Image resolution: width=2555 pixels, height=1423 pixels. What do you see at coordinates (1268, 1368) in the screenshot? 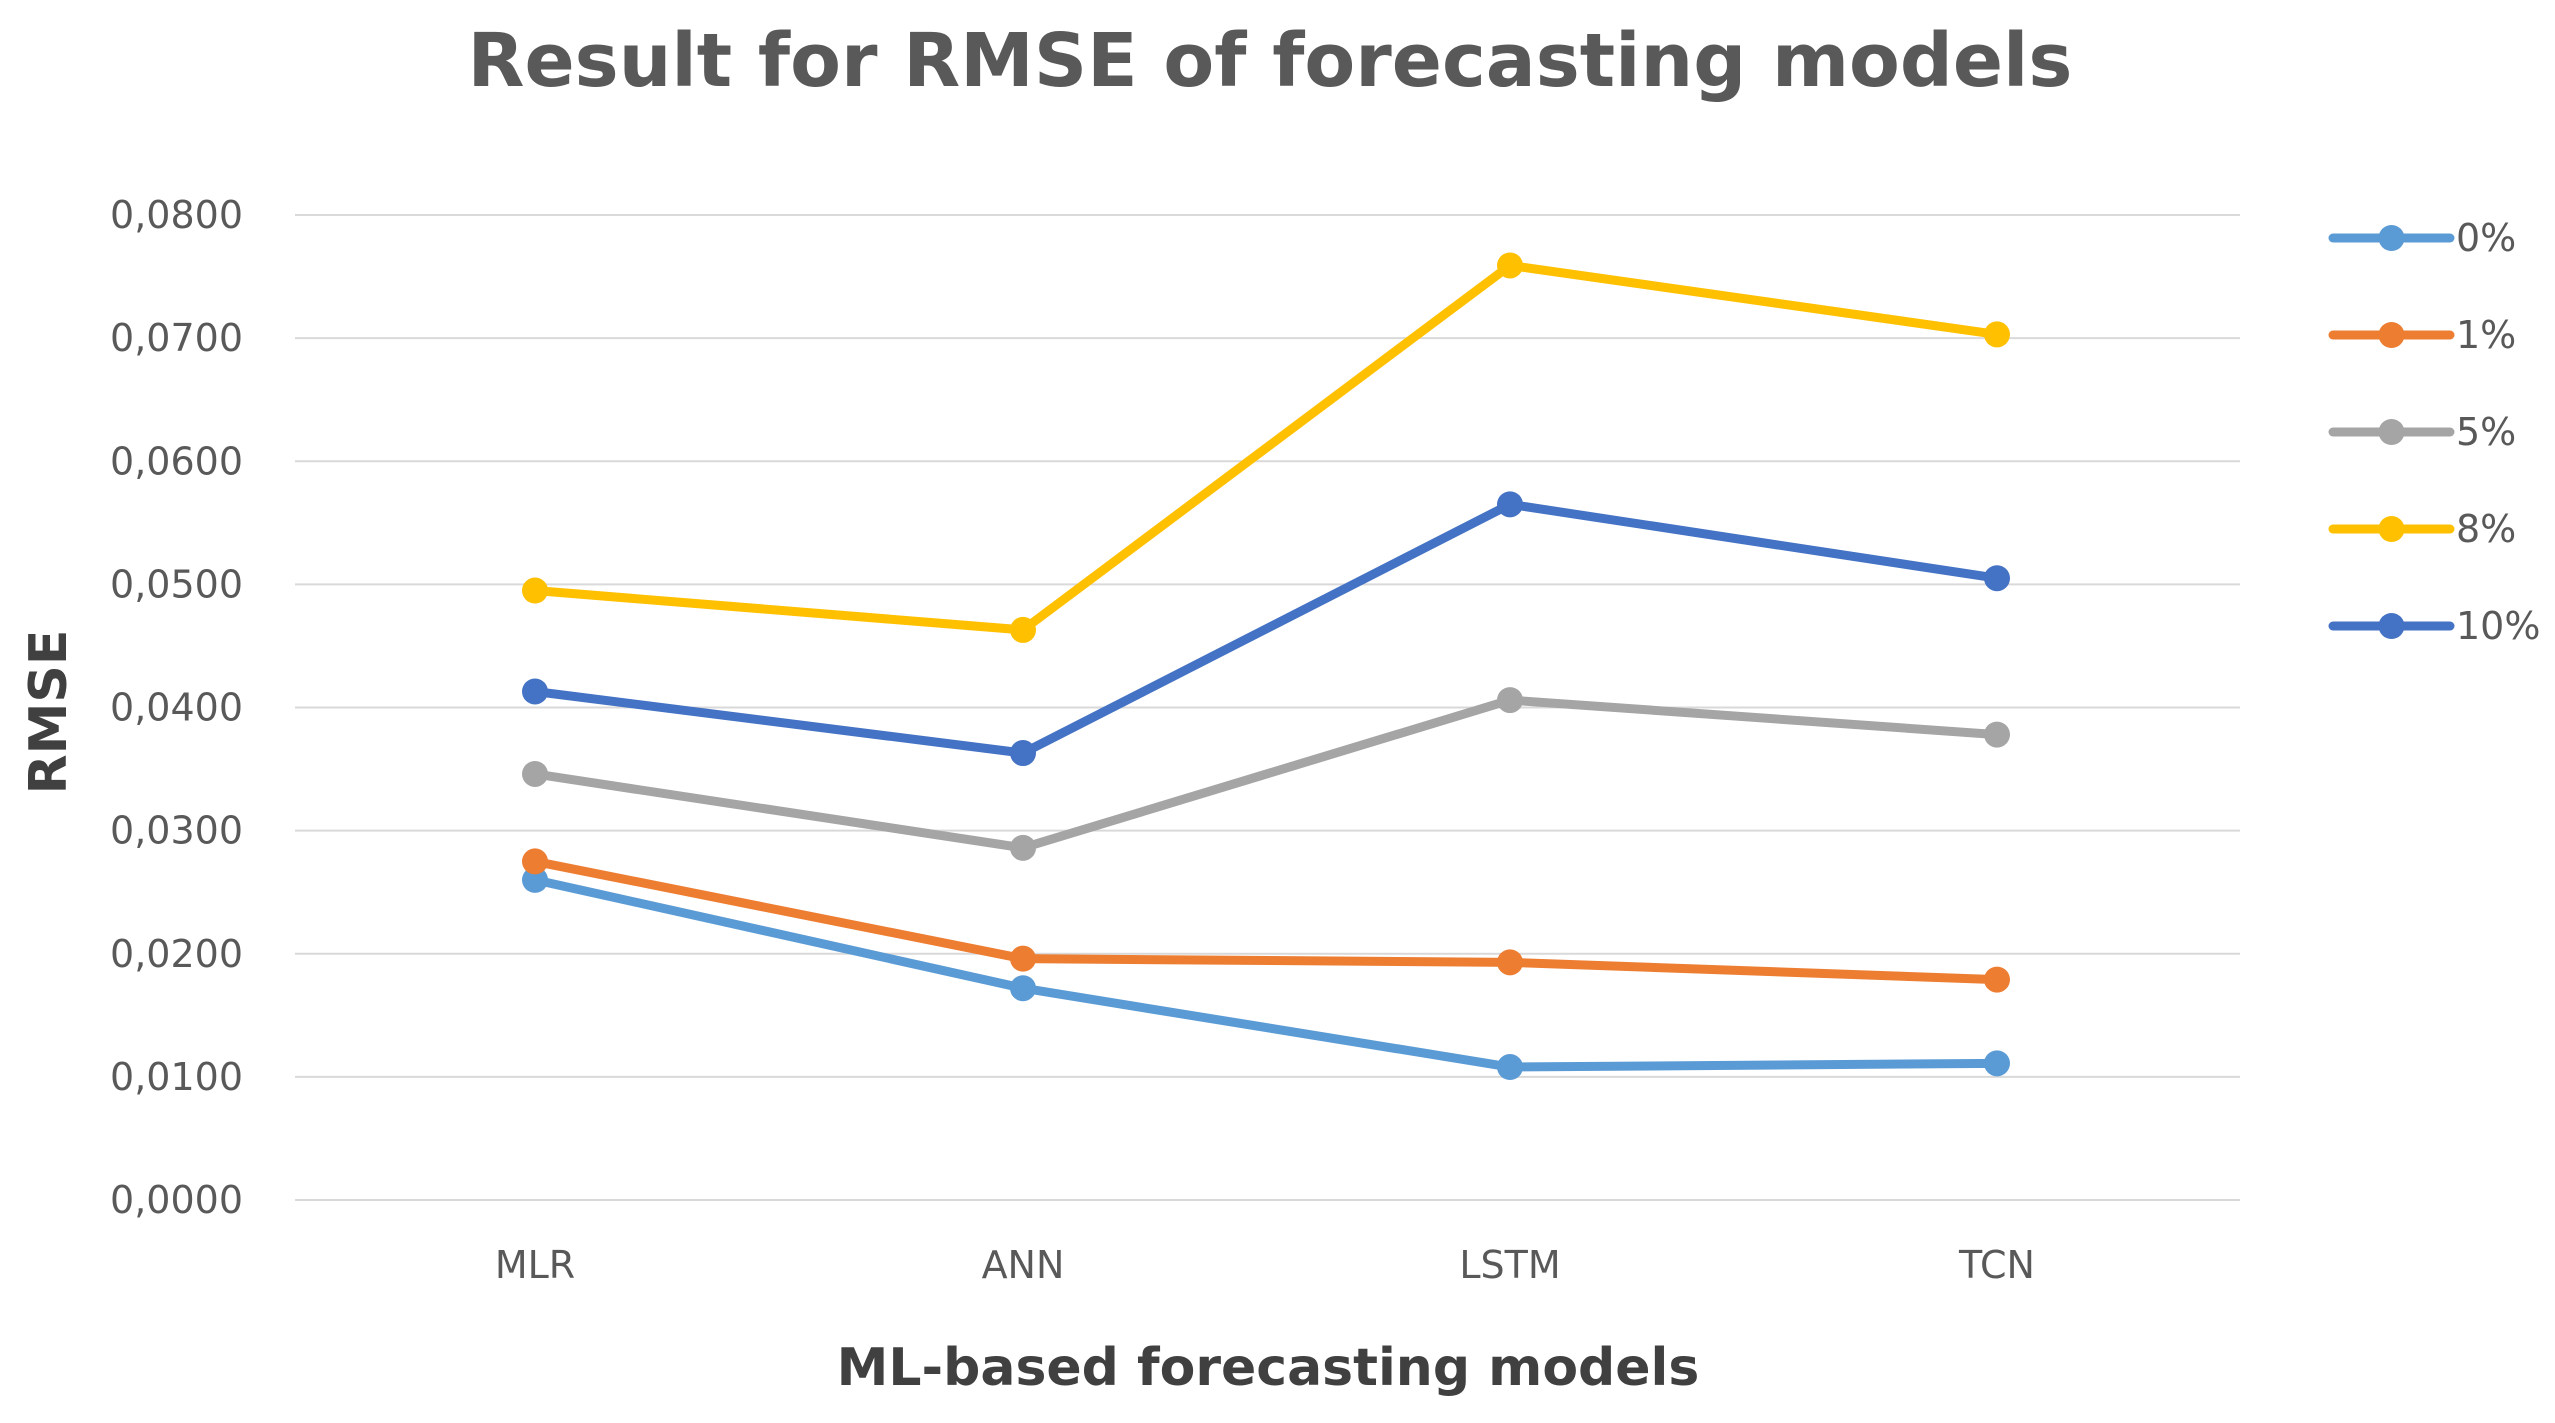
I see `x-axis-title: ML-based forecasting models` at bounding box center [1268, 1368].